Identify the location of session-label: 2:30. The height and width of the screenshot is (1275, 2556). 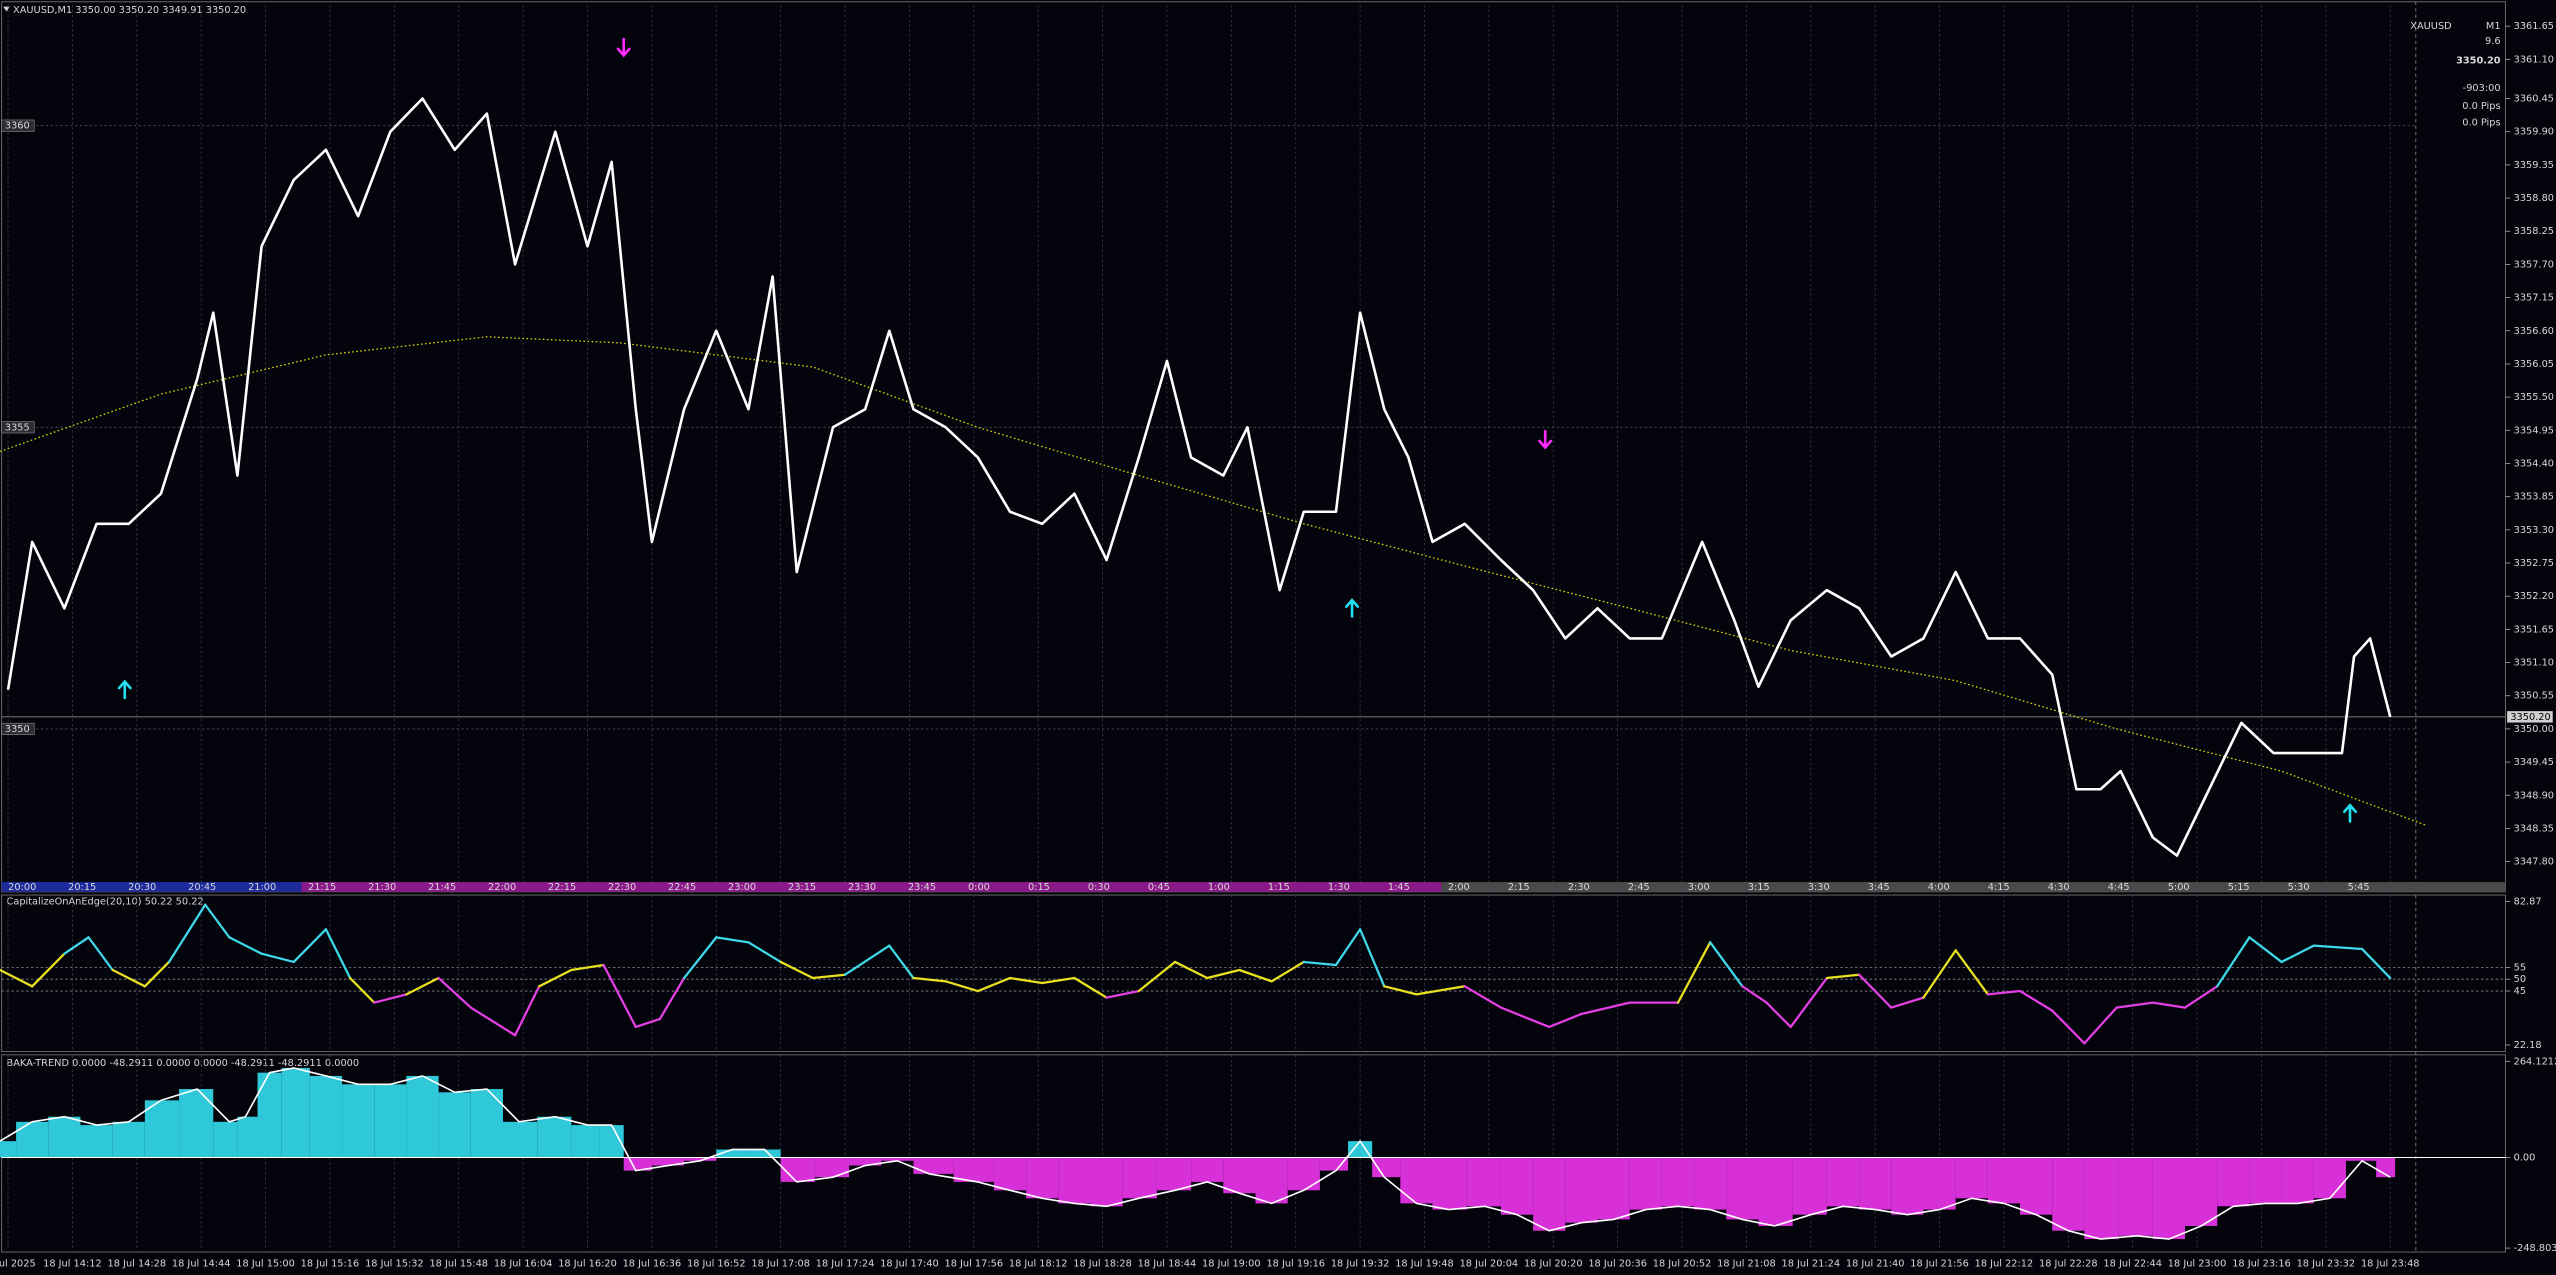
(1579, 887).